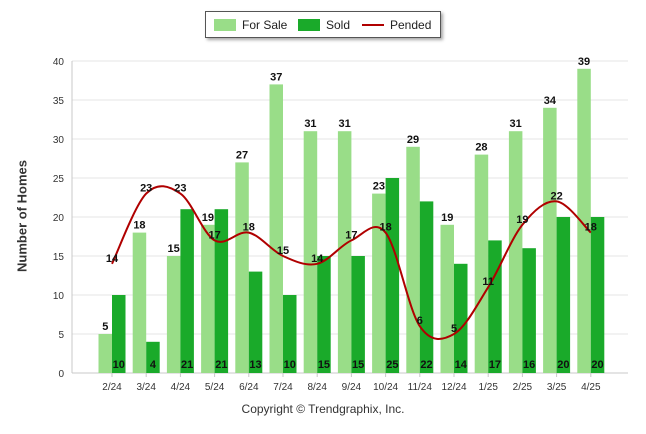  I want to click on x-tick-label: 1/25, so click(488, 387).